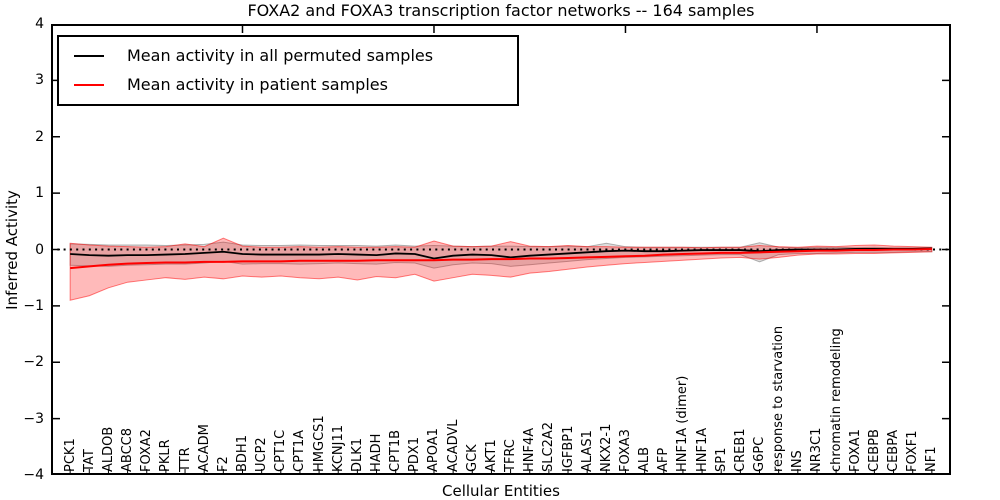  Describe the element at coordinates (625, 450) in the screenshot. I see `x-tick-label: FOXA3` at that location.